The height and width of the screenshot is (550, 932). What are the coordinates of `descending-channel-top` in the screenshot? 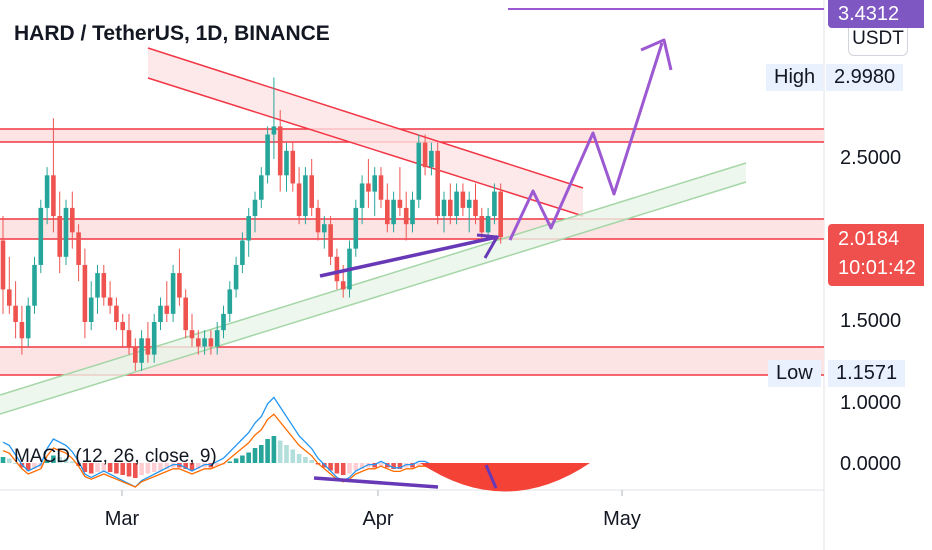 It's located at (365, 118).